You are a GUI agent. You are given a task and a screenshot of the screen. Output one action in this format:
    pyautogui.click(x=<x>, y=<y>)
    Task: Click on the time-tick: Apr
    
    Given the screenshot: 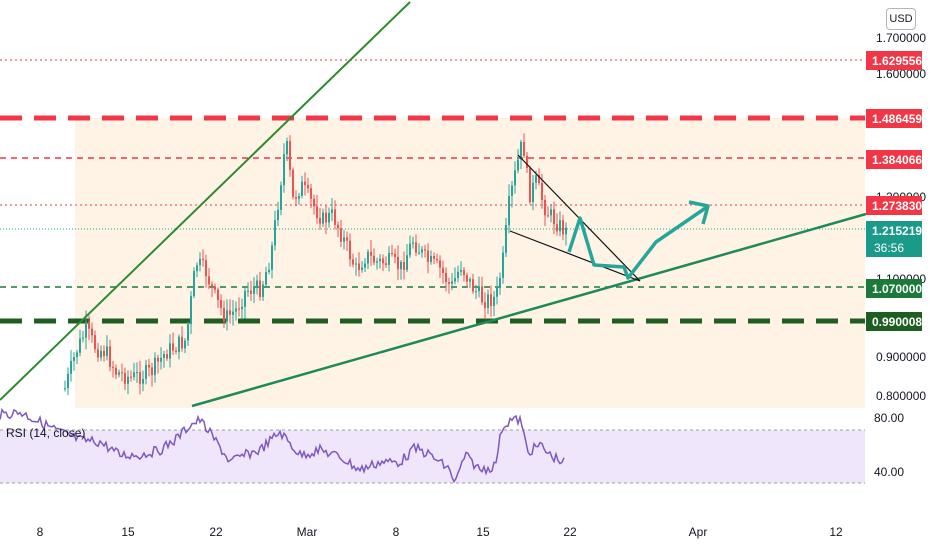 What is the action you would take?
    pyautogui.click(x=698, y=532)
    